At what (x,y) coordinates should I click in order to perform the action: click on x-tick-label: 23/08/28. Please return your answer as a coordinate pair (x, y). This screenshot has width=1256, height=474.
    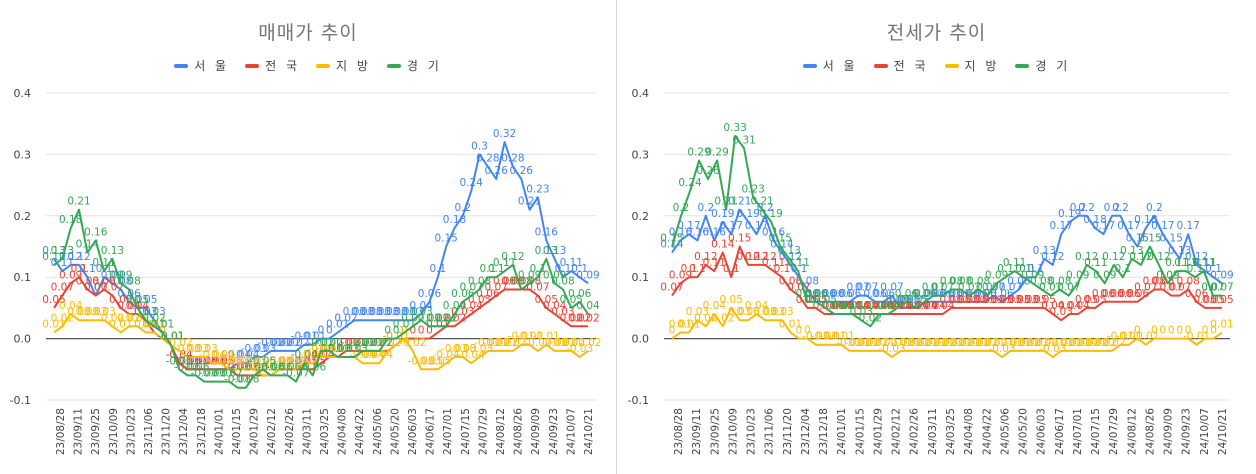
    Looking at the image, I should click on (679, 431).